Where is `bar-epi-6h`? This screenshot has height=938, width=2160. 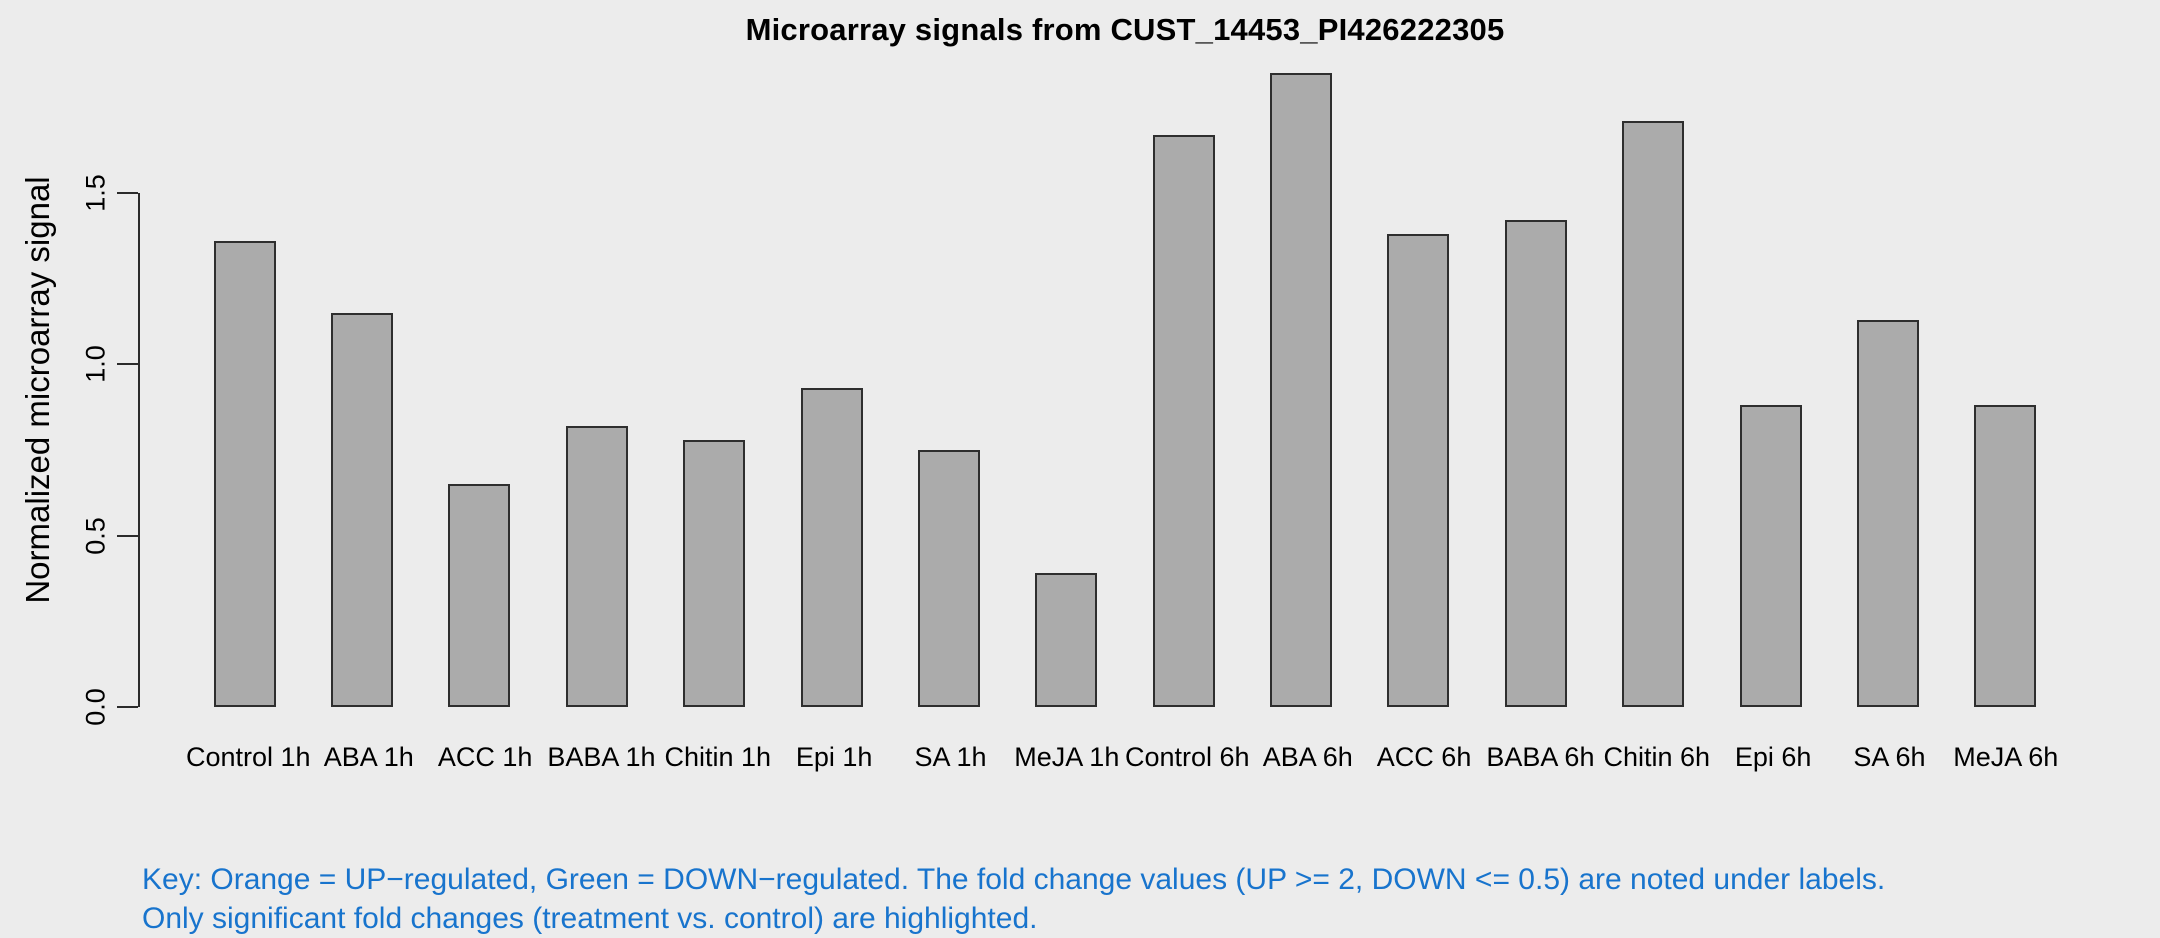 bar-epi-6h is located at coordinates (1770, 556).